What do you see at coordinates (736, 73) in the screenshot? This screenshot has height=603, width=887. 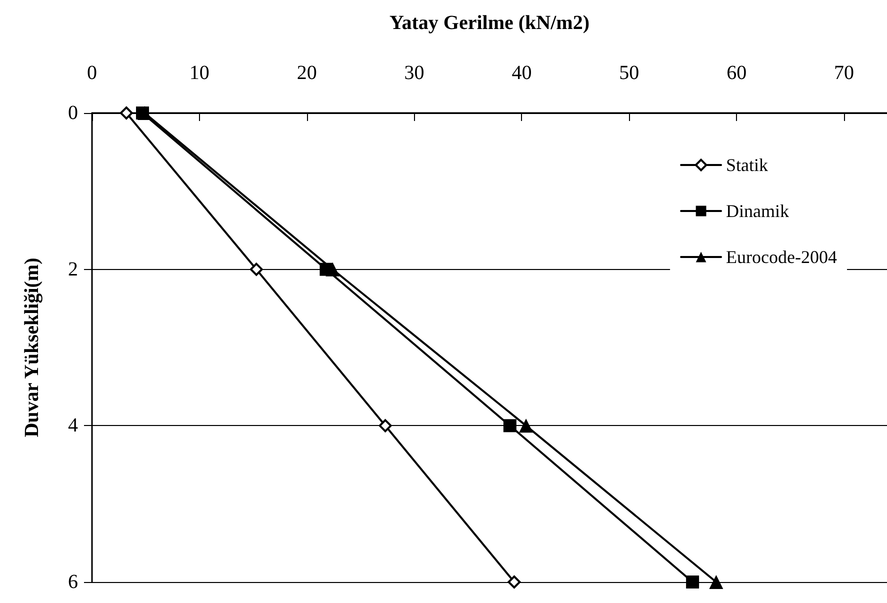 I see `x-tick-label: 60` at bounding box center [736, 73].